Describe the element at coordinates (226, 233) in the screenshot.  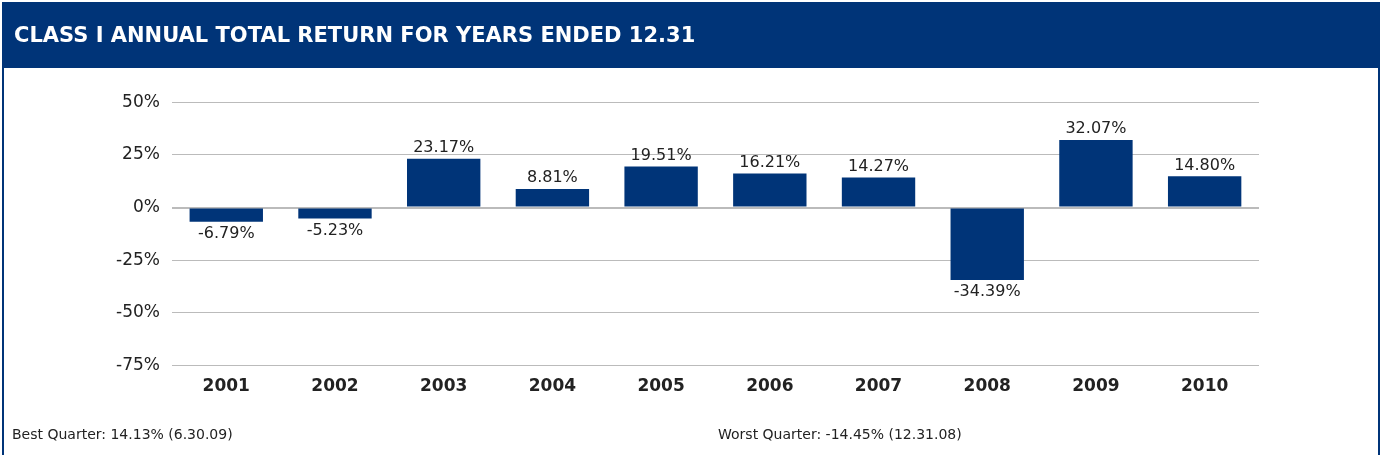
I see `data-label: -6.79%` at that location.